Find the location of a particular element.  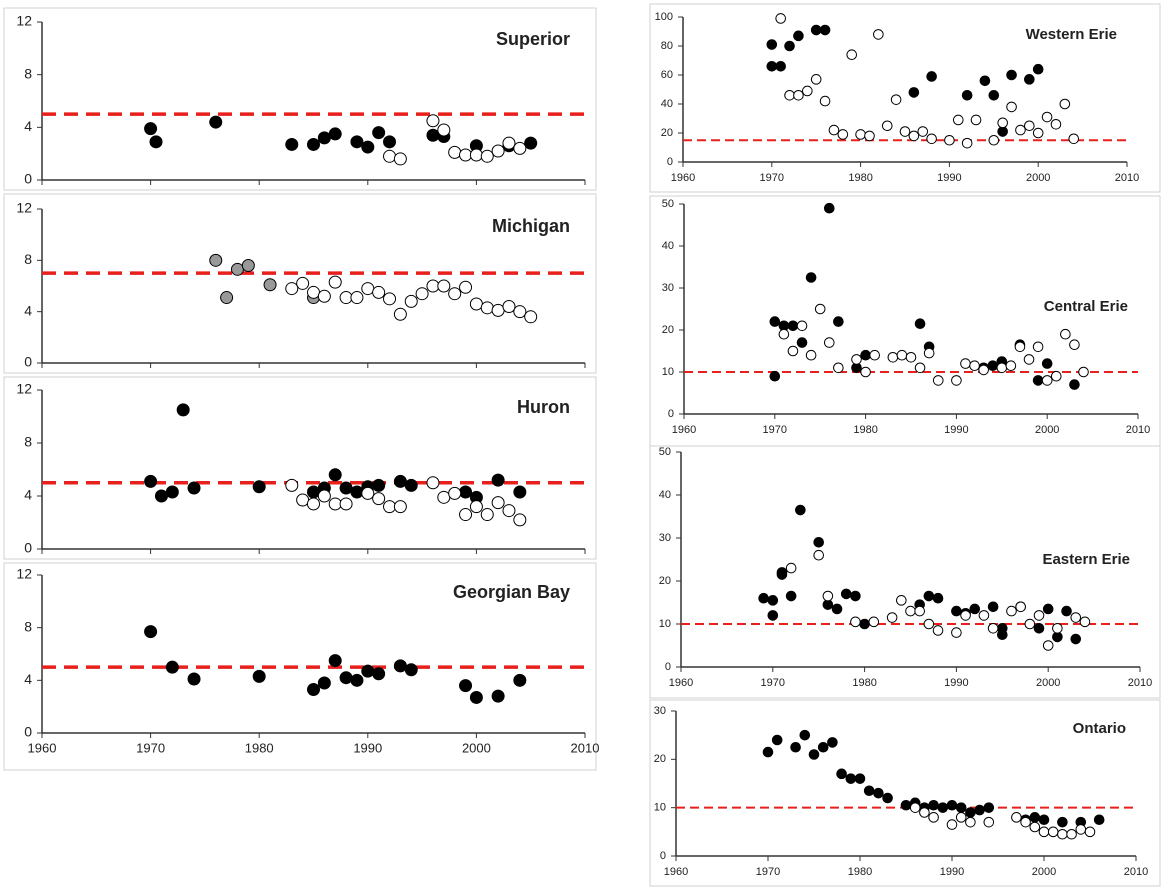

x-tick-label: 1980 is located at coordinates (865, 430).